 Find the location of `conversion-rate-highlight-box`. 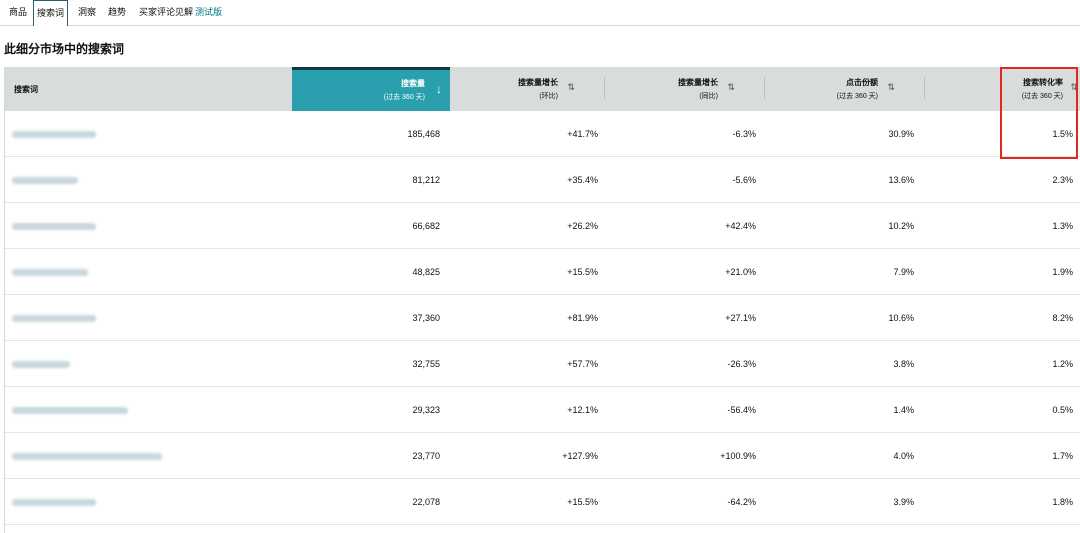

conversion-rate-highlight-box is located at coordinates (1039, 113).